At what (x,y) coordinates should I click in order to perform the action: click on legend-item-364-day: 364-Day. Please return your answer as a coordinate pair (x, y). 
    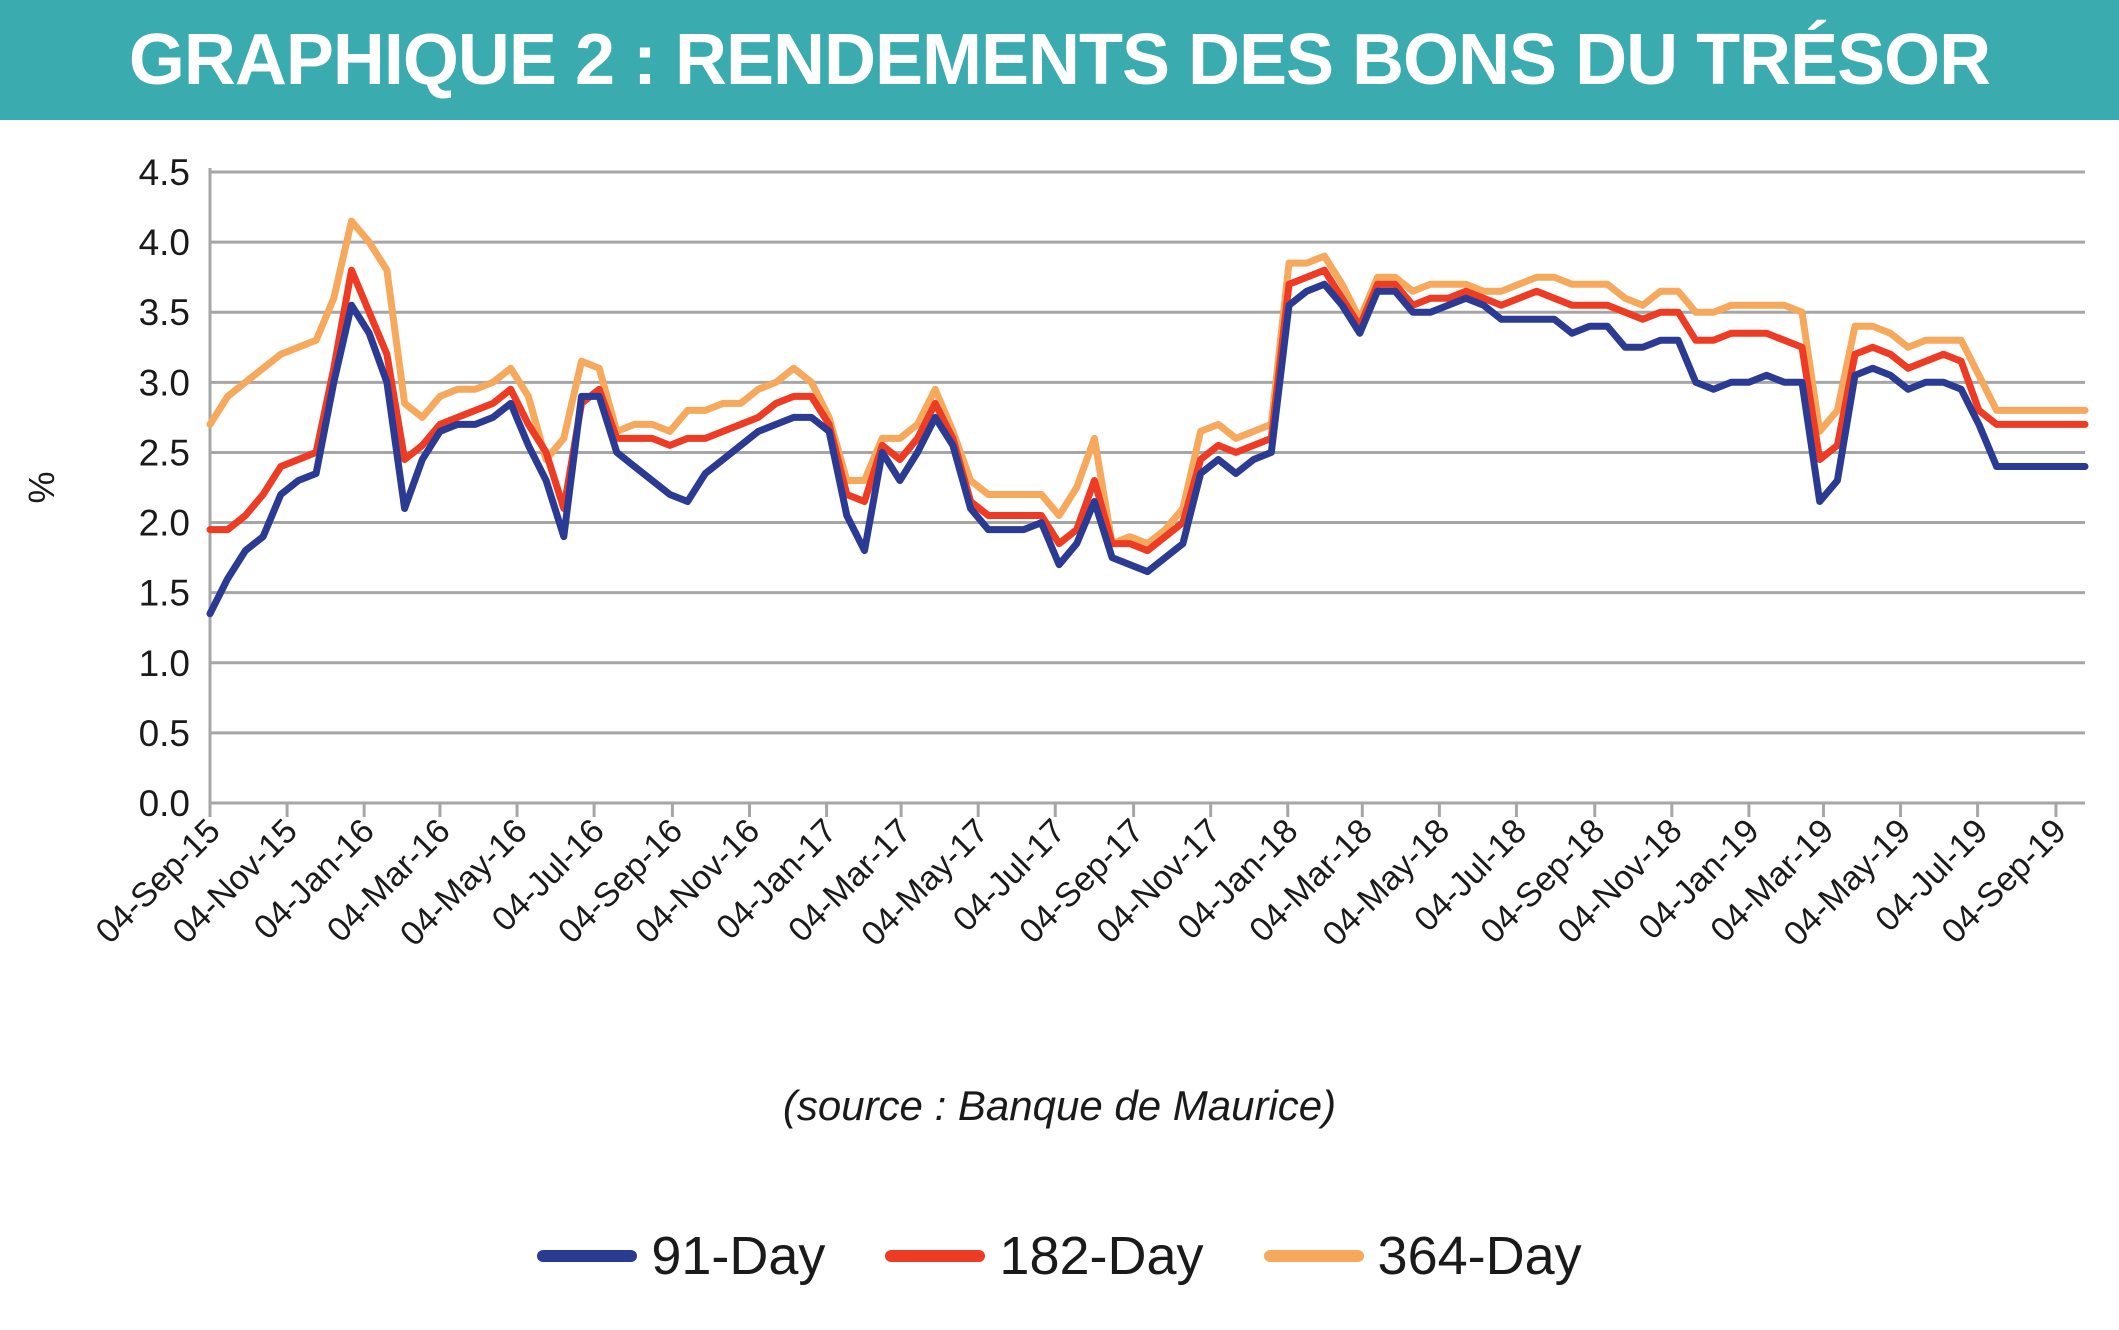
    Looking at the image, I should click on (1422, 1256).